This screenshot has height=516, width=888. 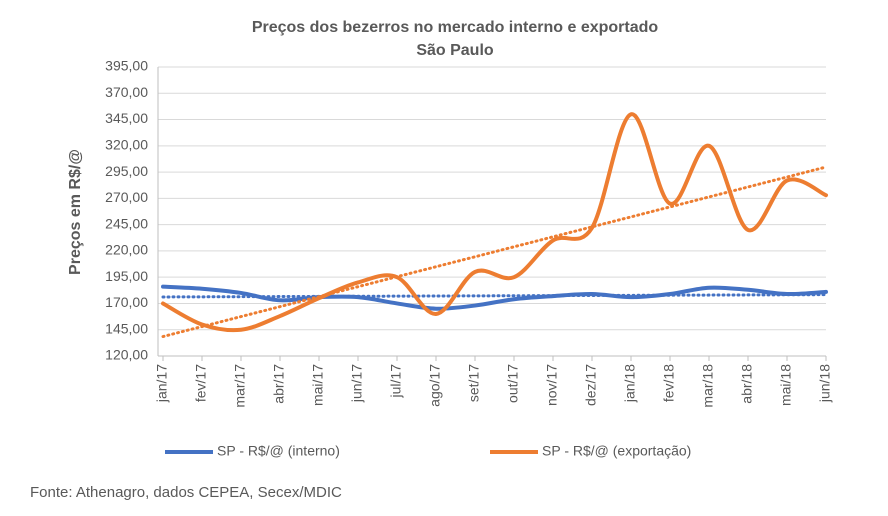 I want to click on y-tick-label: 120,00, so click(x=126, y=355).